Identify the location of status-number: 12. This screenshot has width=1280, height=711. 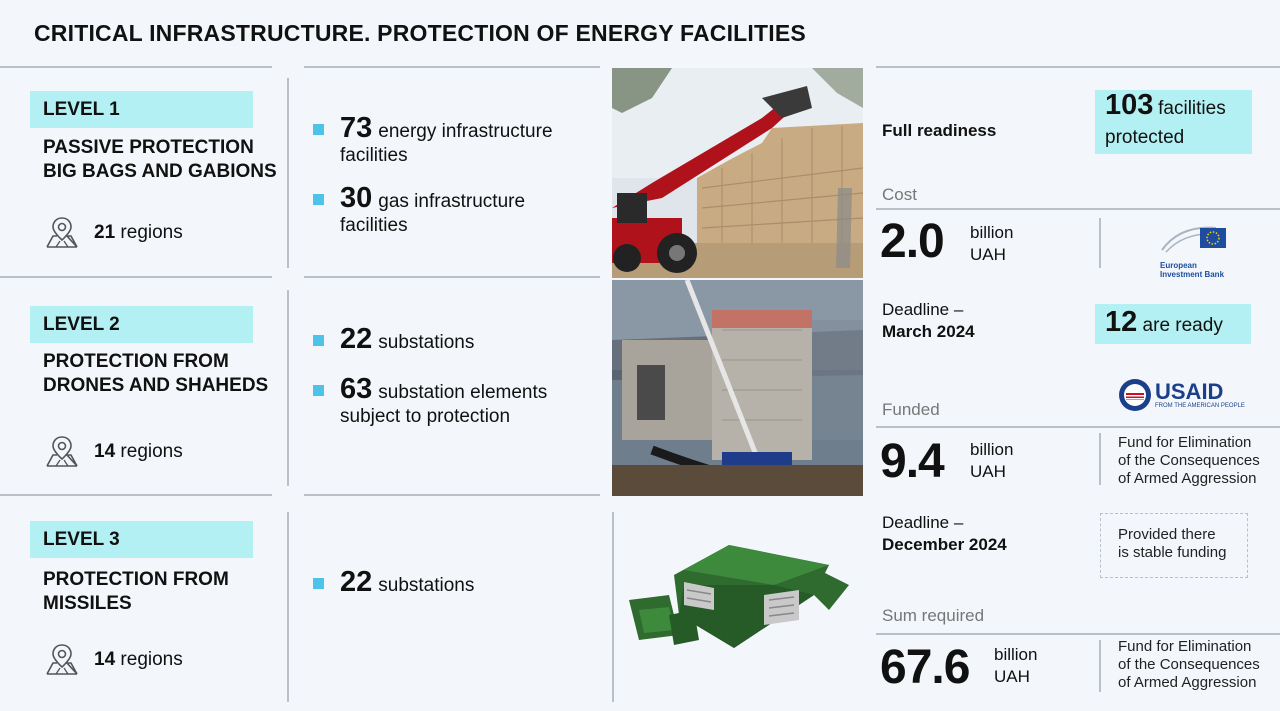
(1121, 322).